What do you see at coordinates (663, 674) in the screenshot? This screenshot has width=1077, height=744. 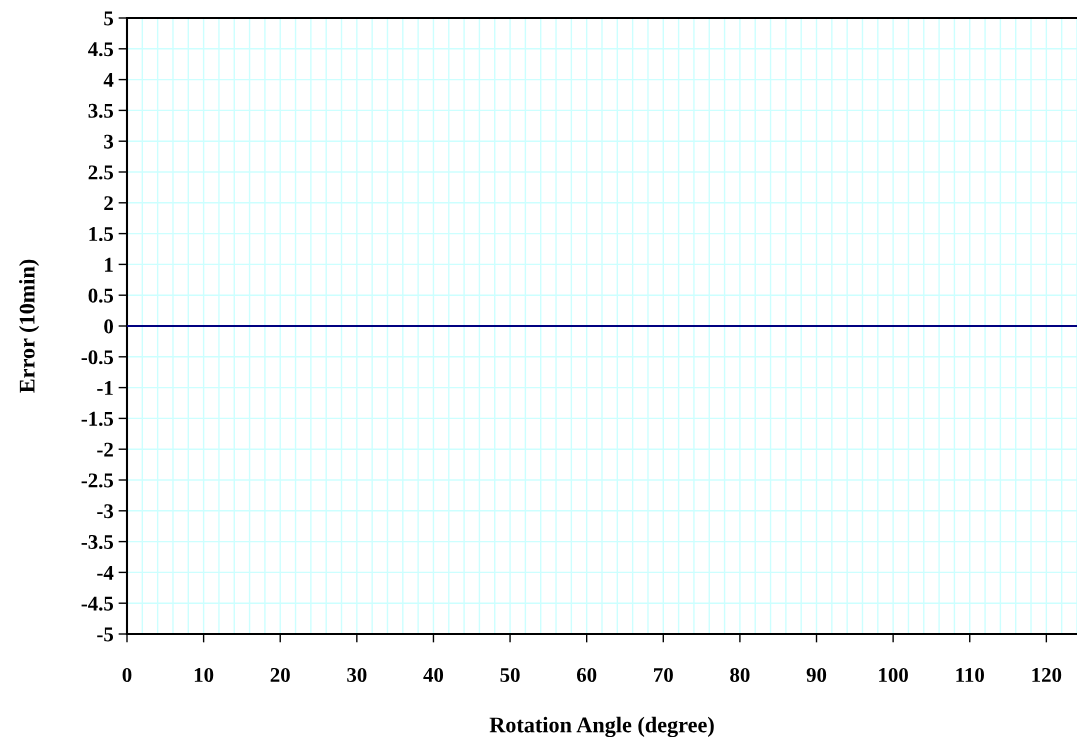 I see `x-tick-label: 70` at bounding box center [663, 674].